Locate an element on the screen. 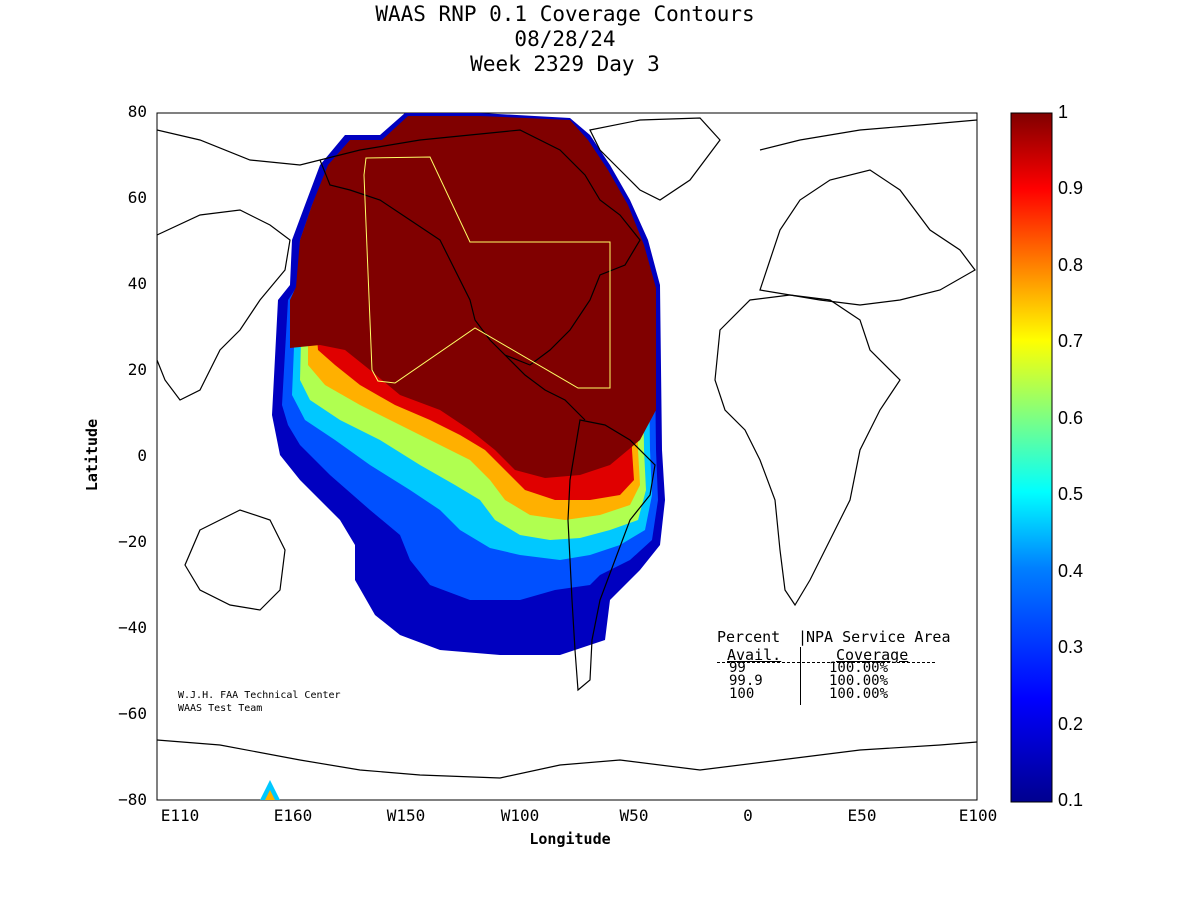  ytick-label: −20 is located at coordinates (132, 541).